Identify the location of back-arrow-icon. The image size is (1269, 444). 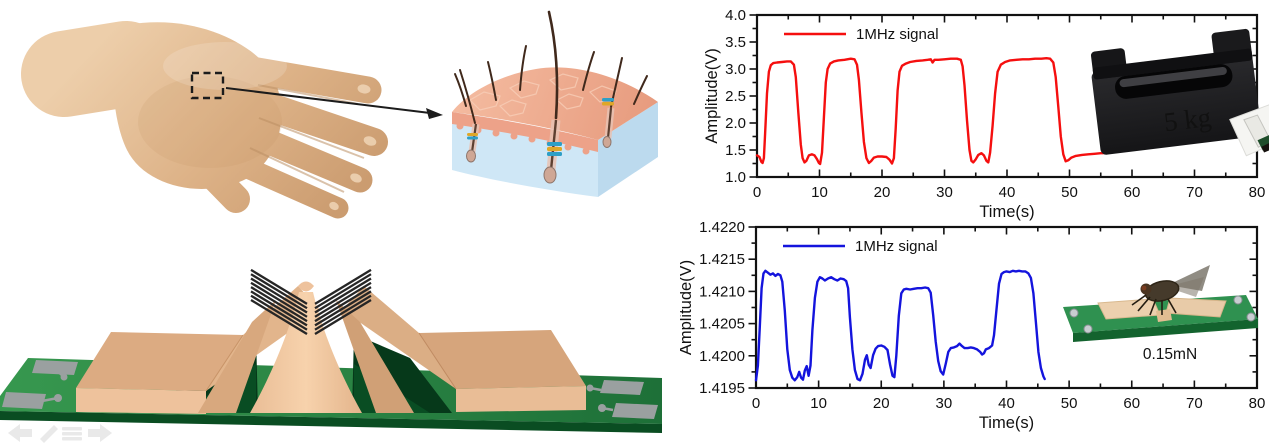
(20, 433).